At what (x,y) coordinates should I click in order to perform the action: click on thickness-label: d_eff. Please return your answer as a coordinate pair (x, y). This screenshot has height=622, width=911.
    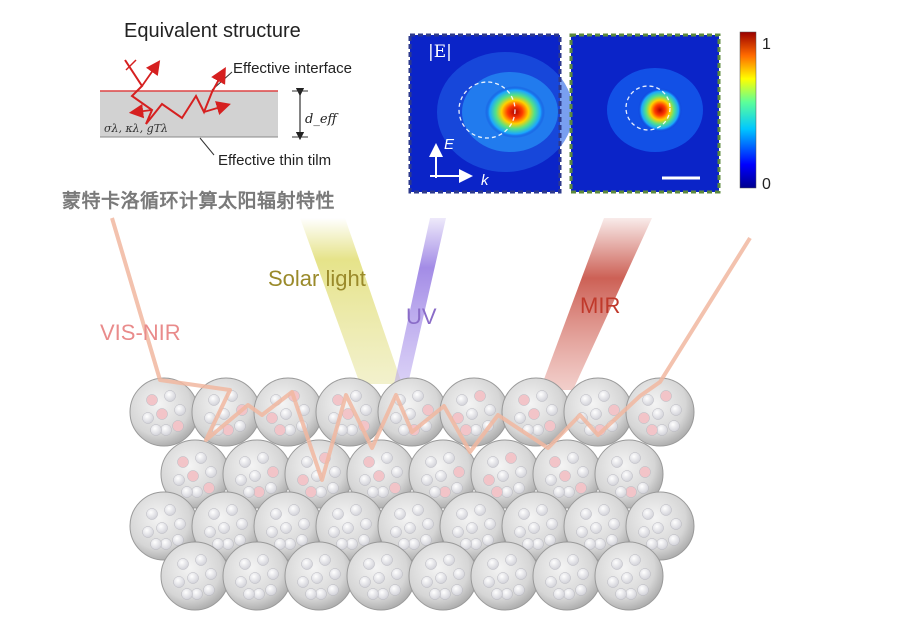
    Looking at the image, I should click on (321, 119).